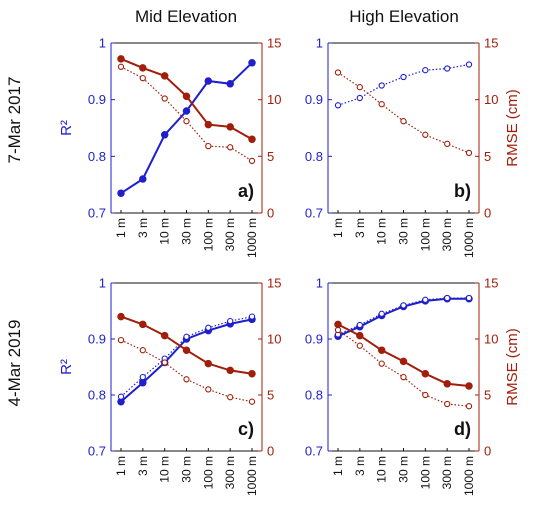  Describe the element at coordinates (246, 429) in the screenshot. I see `panel-label: c)` at that location.